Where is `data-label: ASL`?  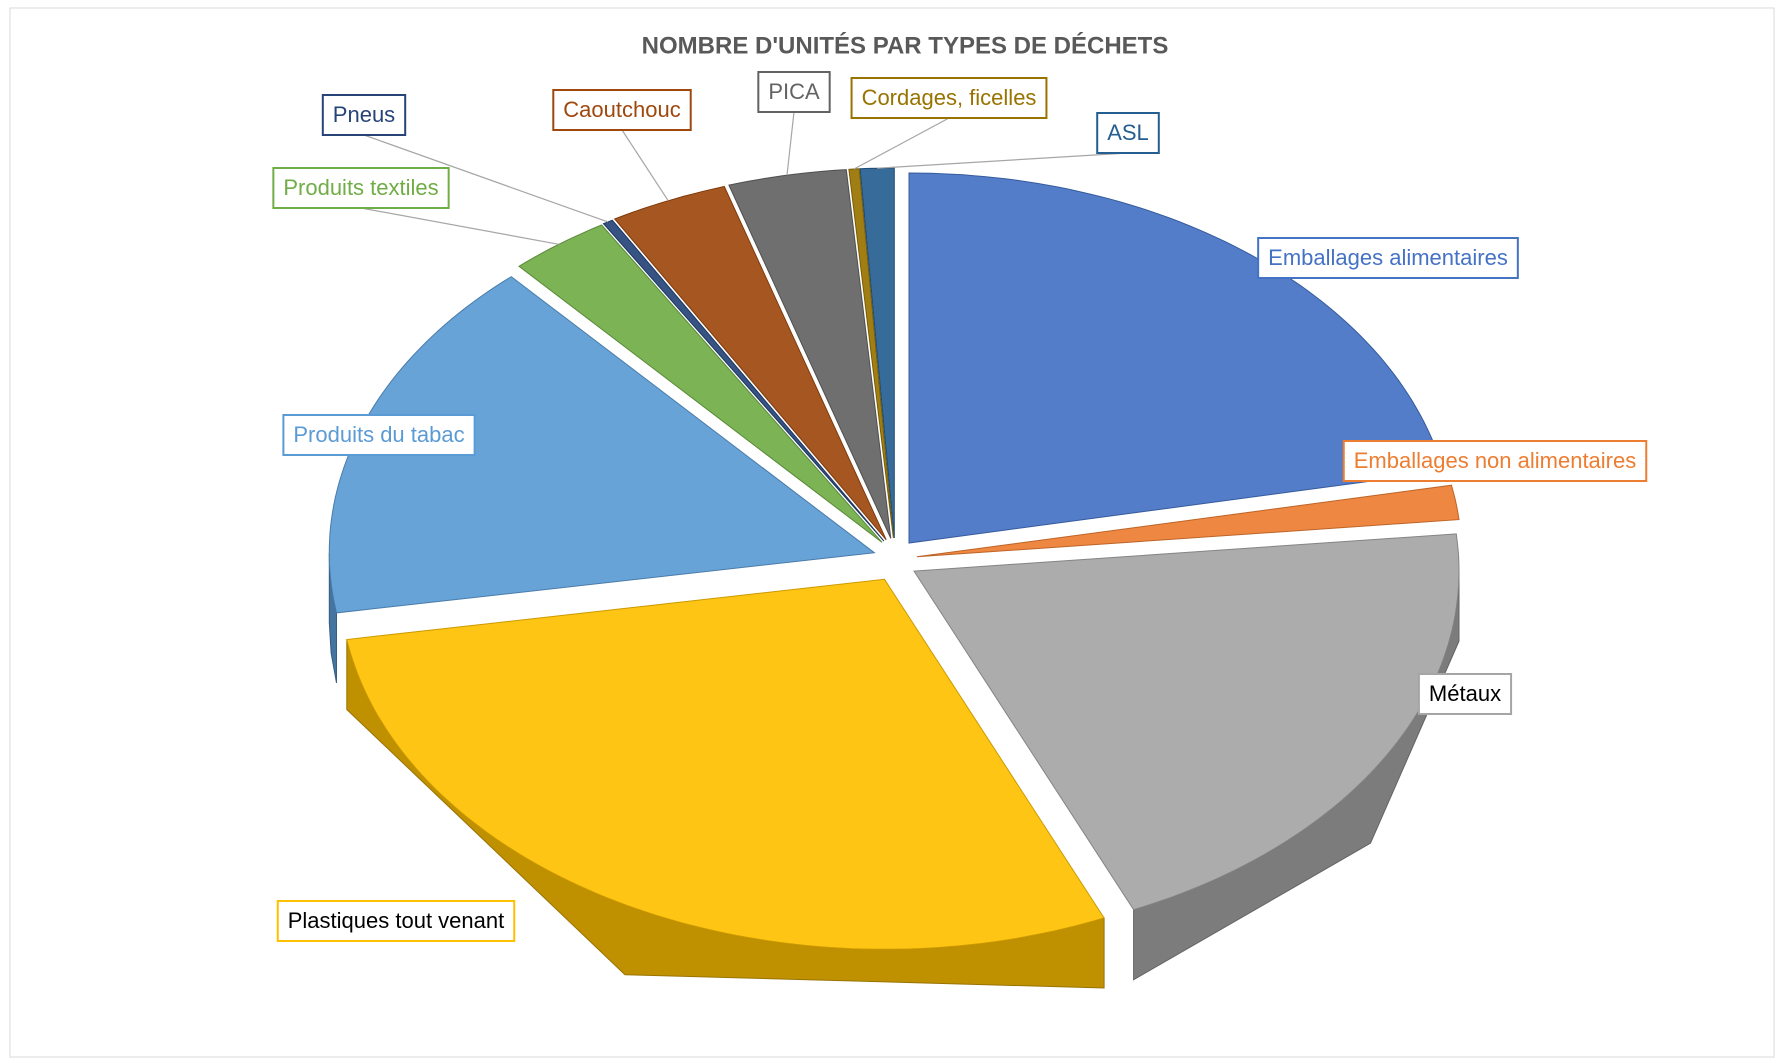
data-label: ASL is located at coordinates (1128, 132).